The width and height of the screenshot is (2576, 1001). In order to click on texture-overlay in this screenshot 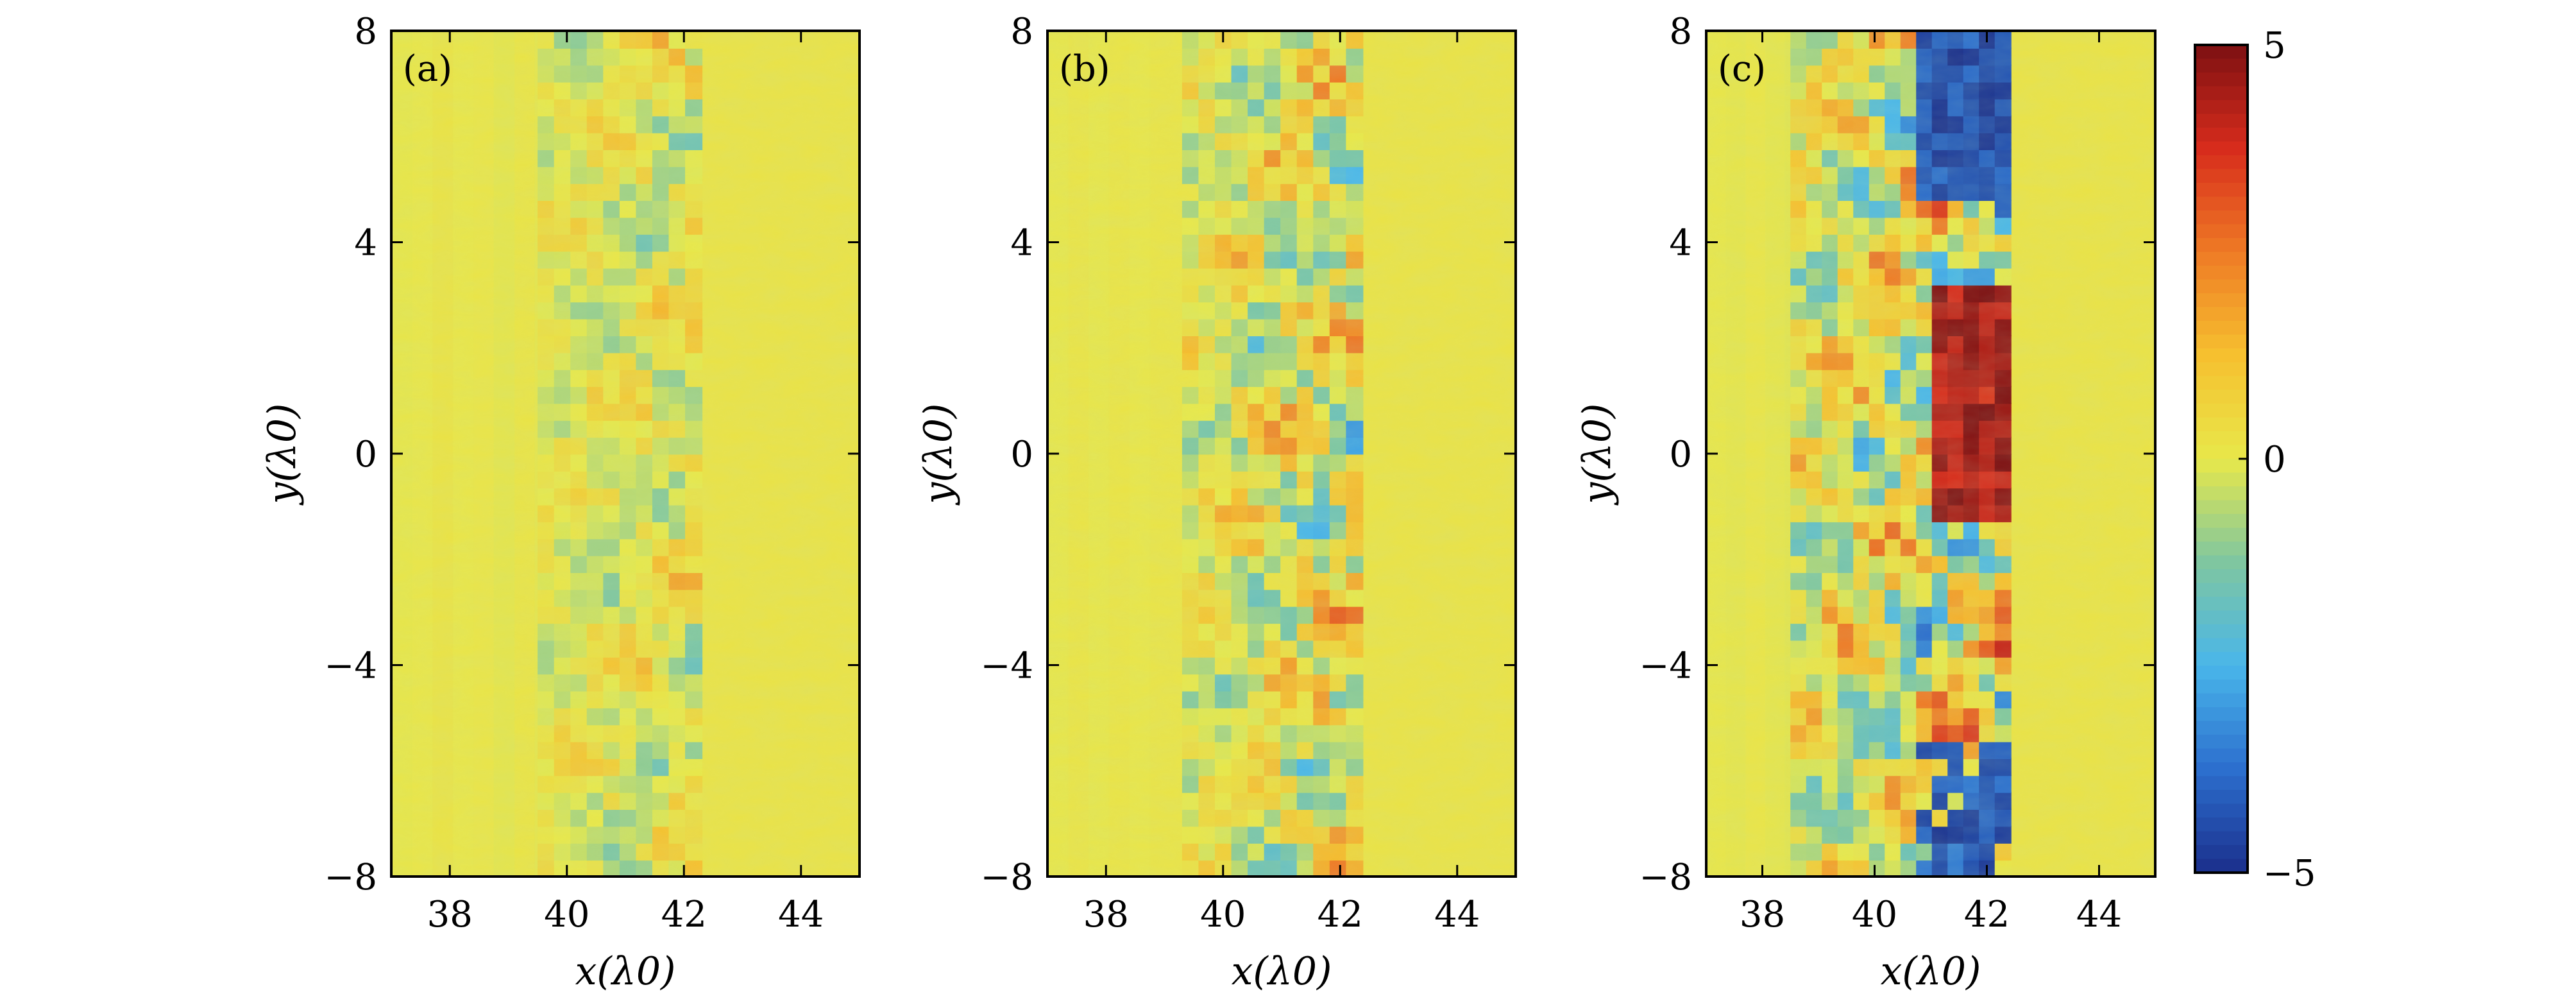, I will do `click(1930, 454)`.